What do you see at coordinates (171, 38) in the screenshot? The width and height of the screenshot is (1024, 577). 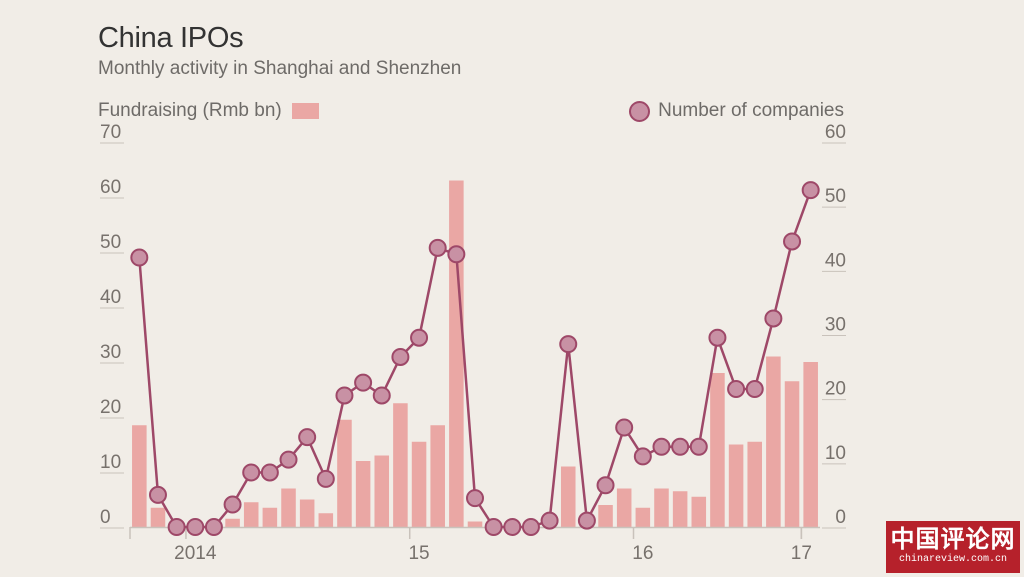 I see `chart-title: China IPOs` at bounding box center [171, 38].